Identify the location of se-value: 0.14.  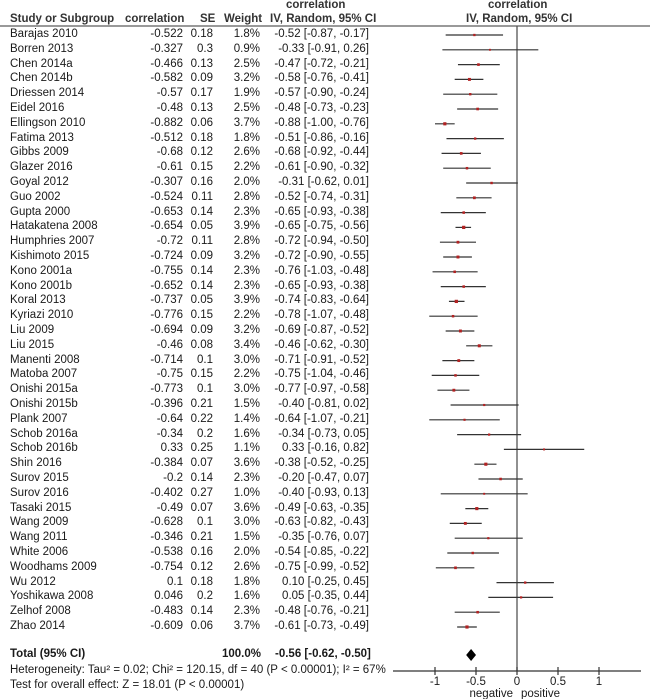
(201, 478).